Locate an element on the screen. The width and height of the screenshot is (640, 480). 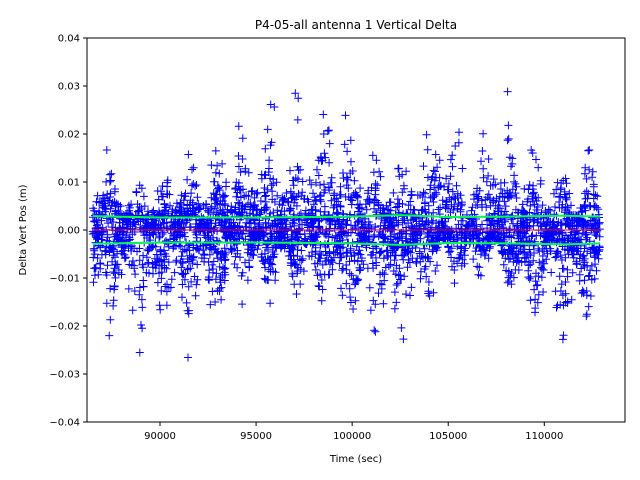
y-tick-label: 0.02 is located at coordinates (69, 135).